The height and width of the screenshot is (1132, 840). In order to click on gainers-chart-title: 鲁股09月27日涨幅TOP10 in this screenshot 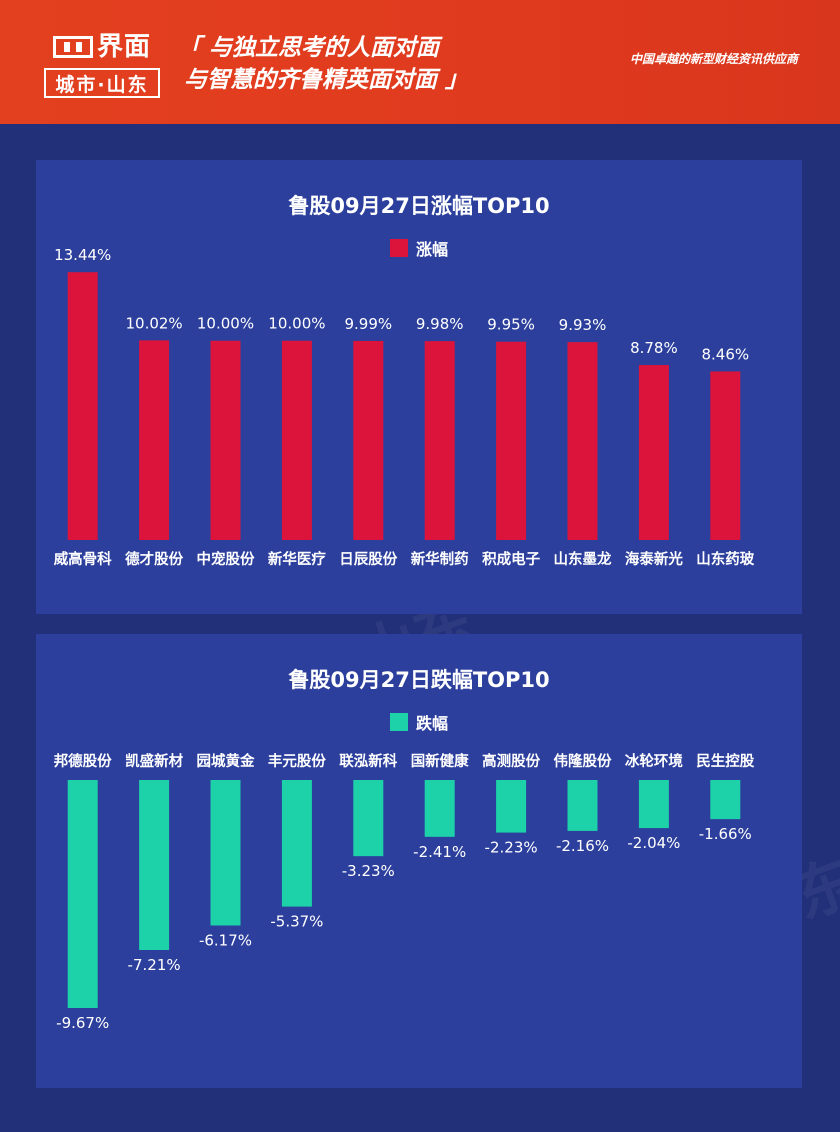, I will do `click(419, 206)`.